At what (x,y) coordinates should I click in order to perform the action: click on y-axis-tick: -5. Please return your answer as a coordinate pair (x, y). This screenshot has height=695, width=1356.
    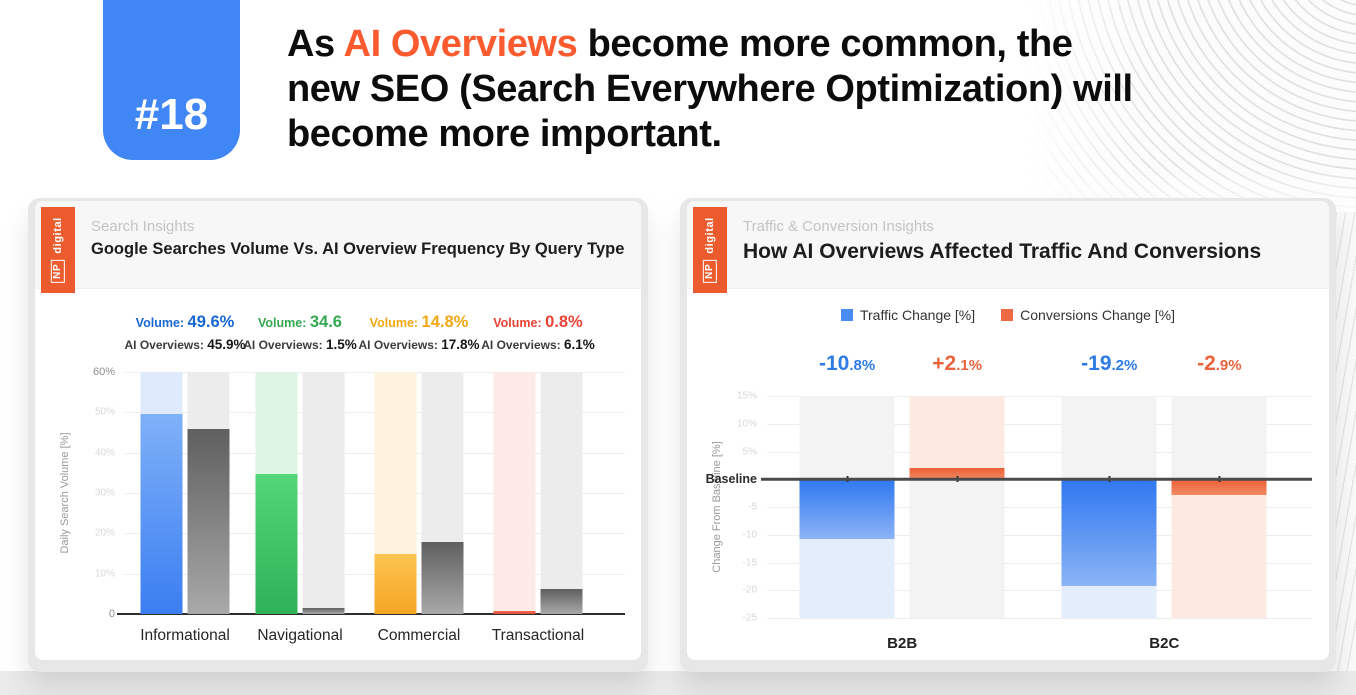
    Looking at the image, I should click on (752, 507).